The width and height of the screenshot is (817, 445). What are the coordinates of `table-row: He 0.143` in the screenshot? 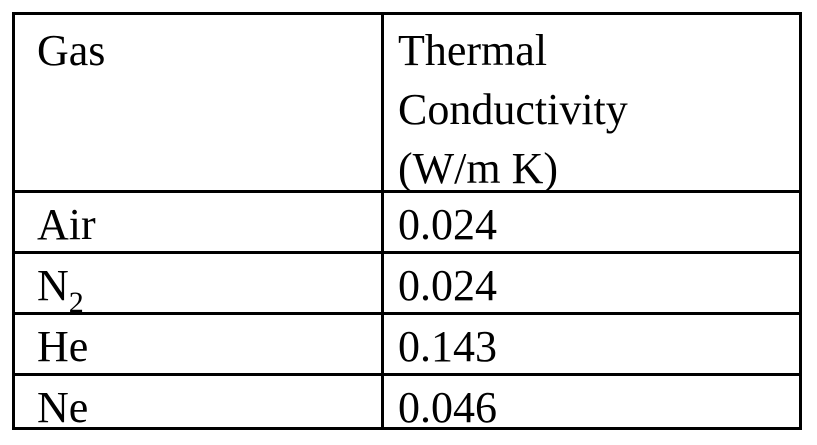 It's located at (407, 342).